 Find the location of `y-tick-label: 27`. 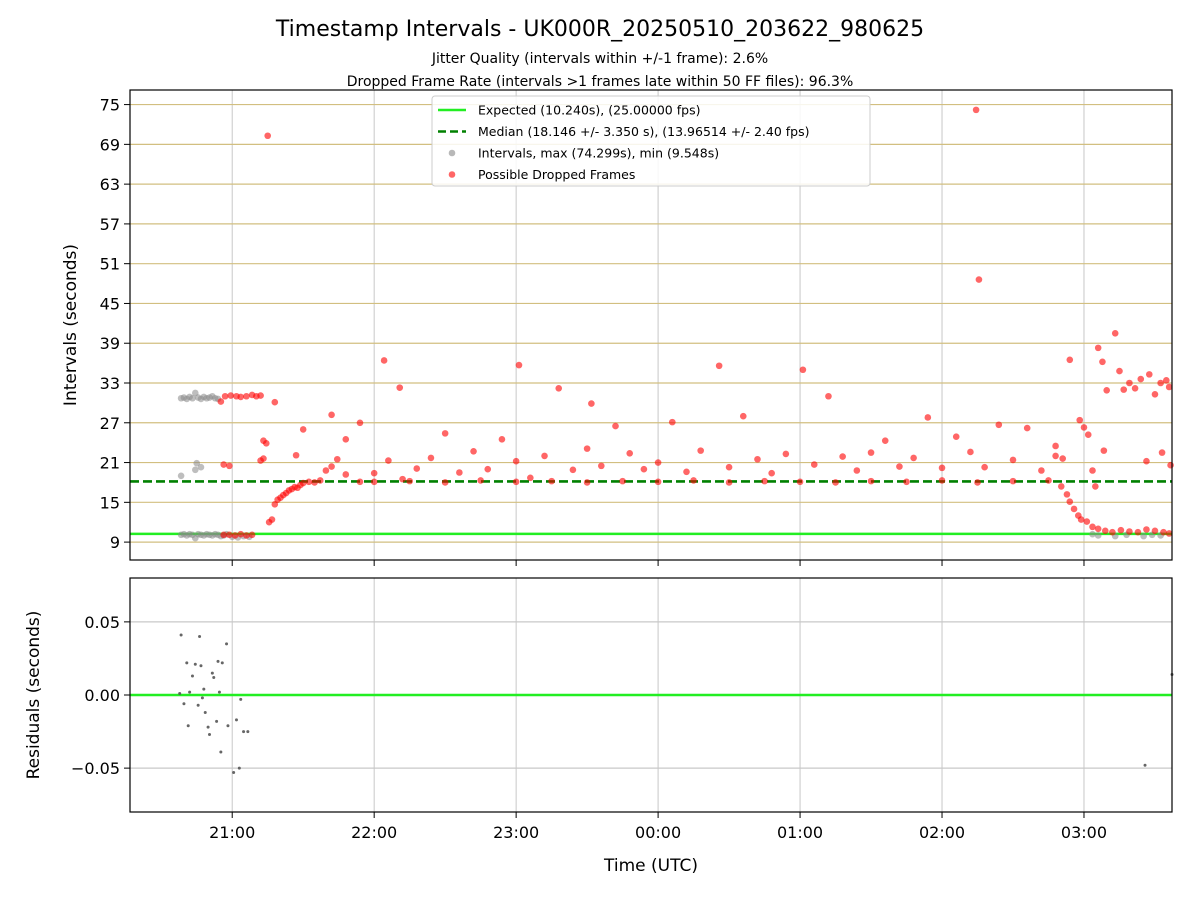

y-tick-label: 27 is located at coordinates (110, 423).